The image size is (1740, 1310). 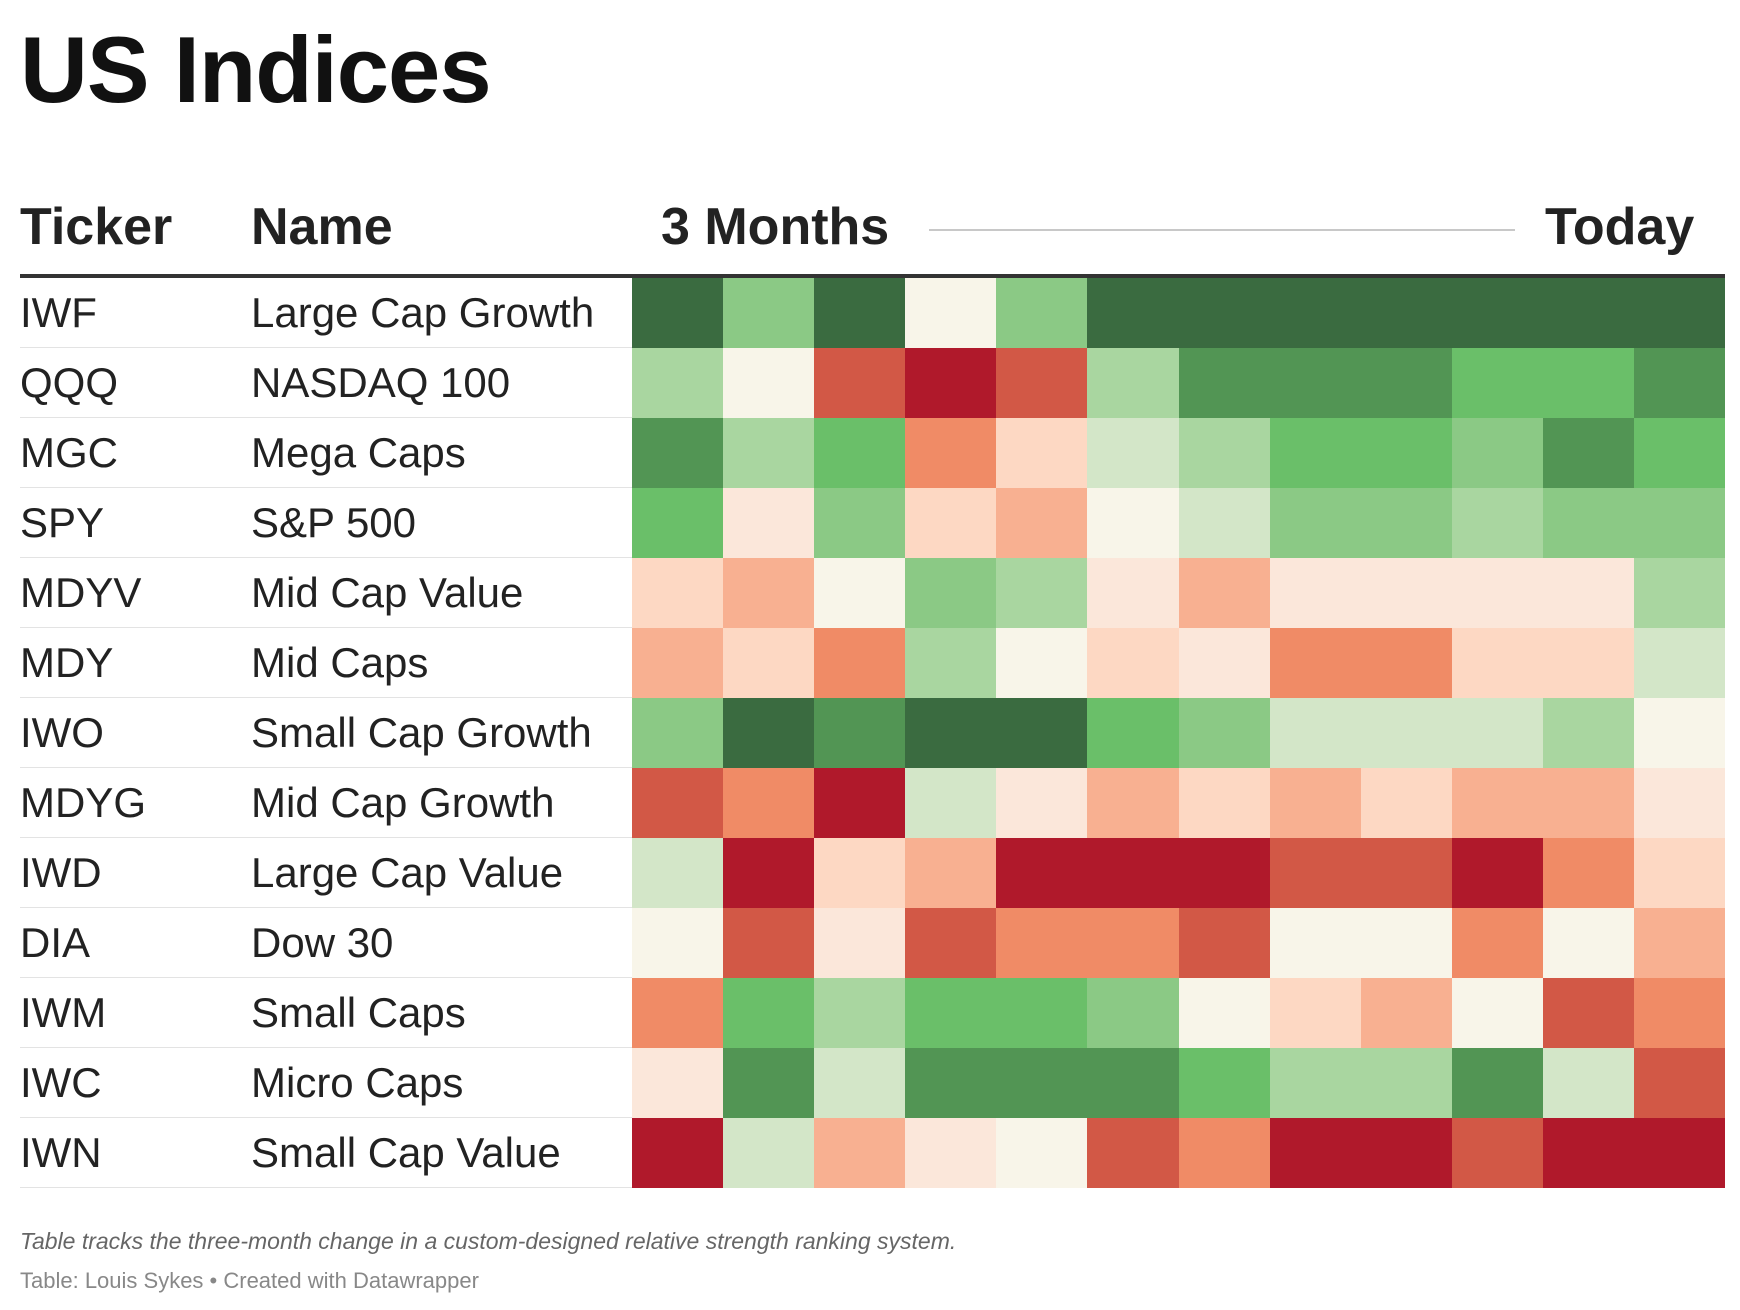 What do you see at coordinates (322, 942) in the screenshot?
I see `name-cell: Dow 30` at bounding box center [322, 942].